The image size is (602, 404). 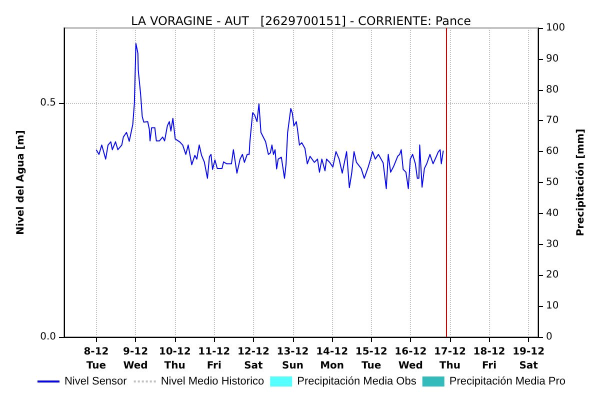 I want to click on y2-tick-label: 20, so click(x=552, y=275).